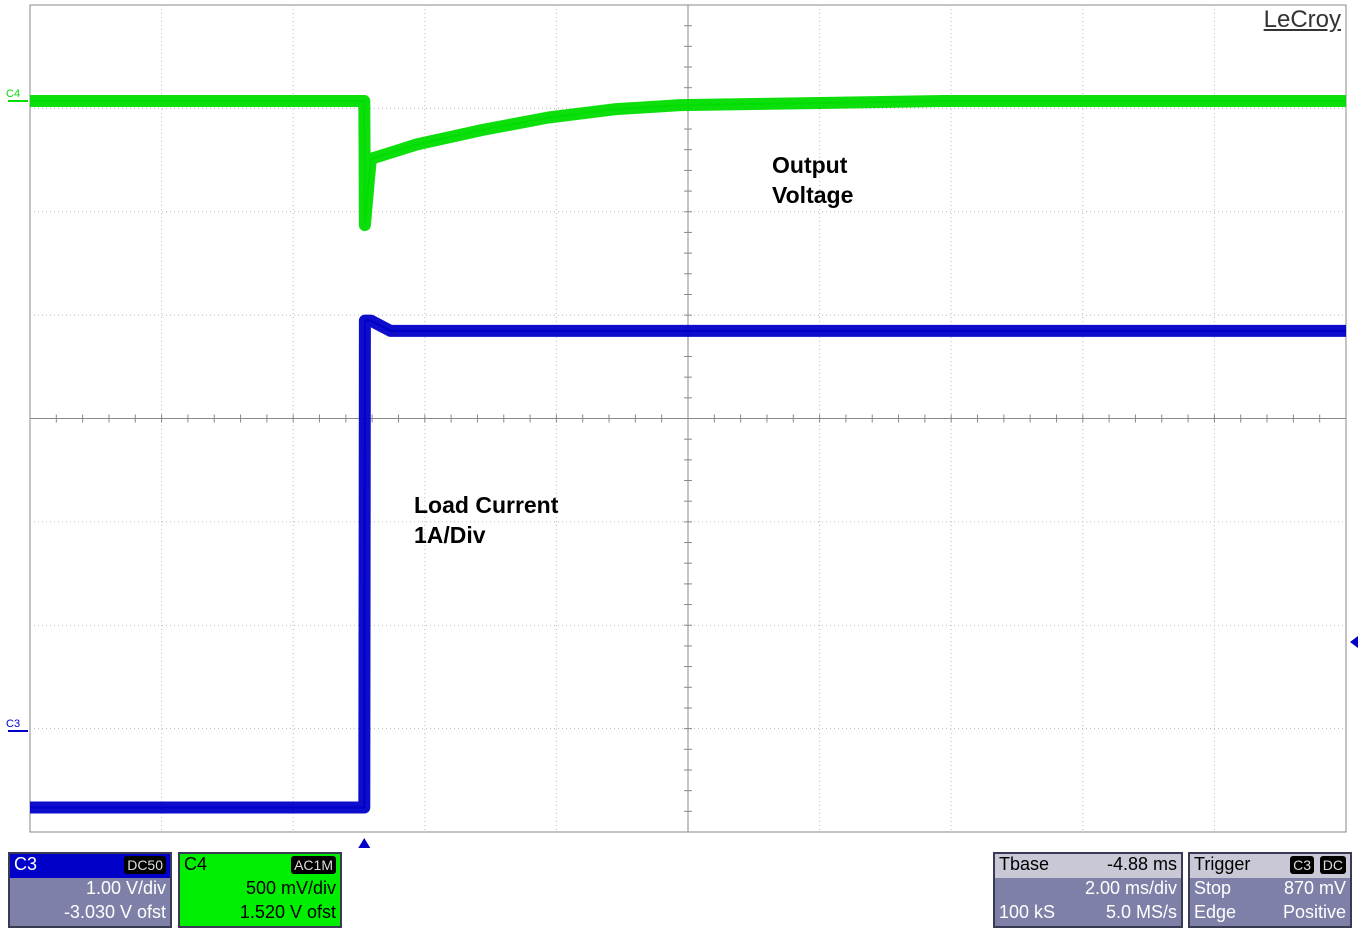 Image resolution: width=1371 pixels, height=931 pixels. I want to click on timebase-rate: 5.0 MS/s, so click(1141, 912).